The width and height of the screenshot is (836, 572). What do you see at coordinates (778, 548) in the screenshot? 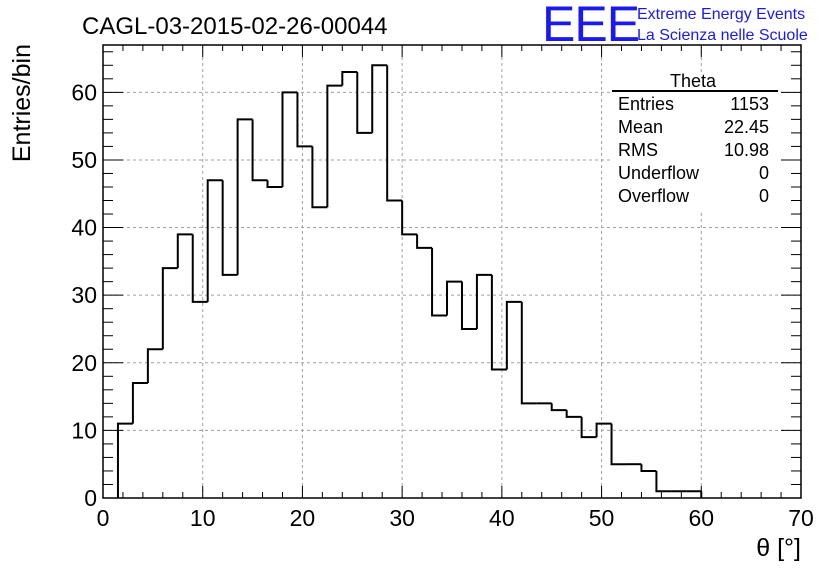
I see `x-axis-label: θ [°]` at bounding box center [778, 548].